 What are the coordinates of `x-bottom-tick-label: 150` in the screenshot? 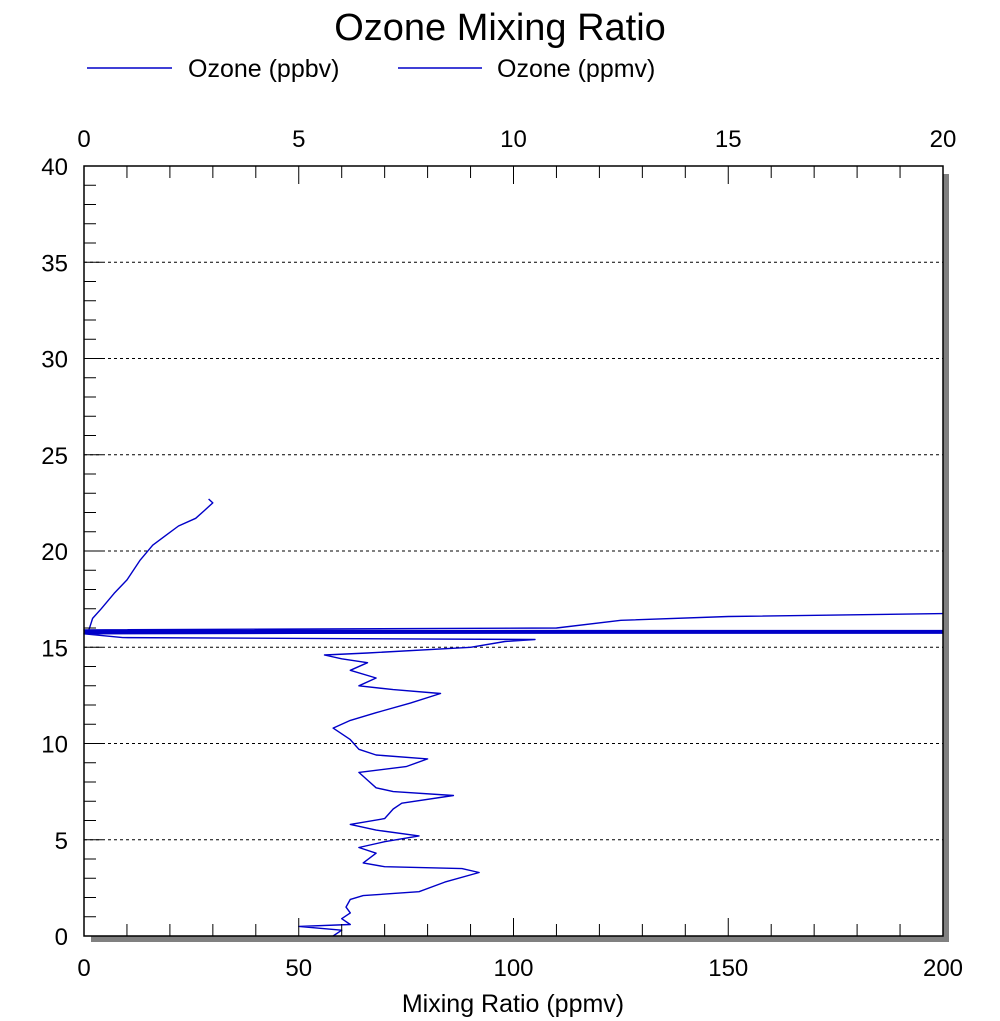 It's located at (728, 968).